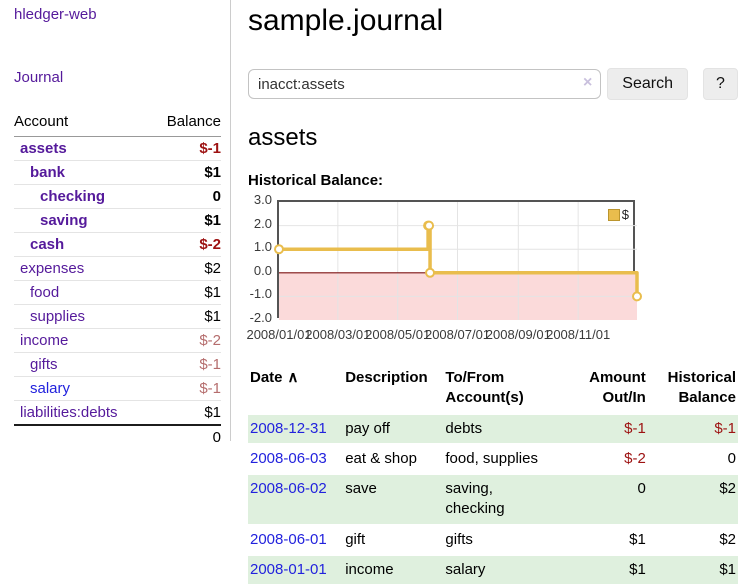  Describe the element at coordinates (117, 316) in the screenshot. I see `account-row-supplies: supplies $1` at that location.